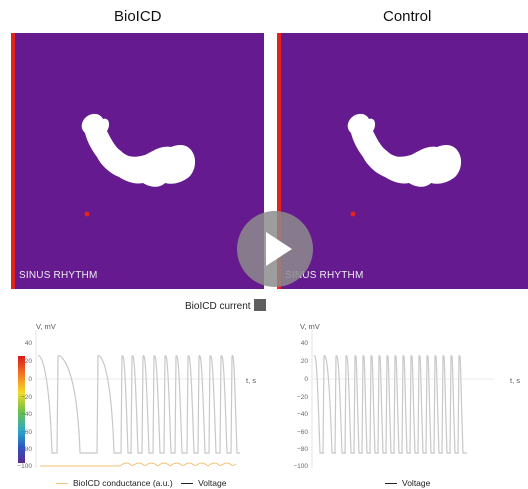 The height and width of the screenshot is (489, 528). I want to click on right-voltage-trace-plot, so click(402, 399).